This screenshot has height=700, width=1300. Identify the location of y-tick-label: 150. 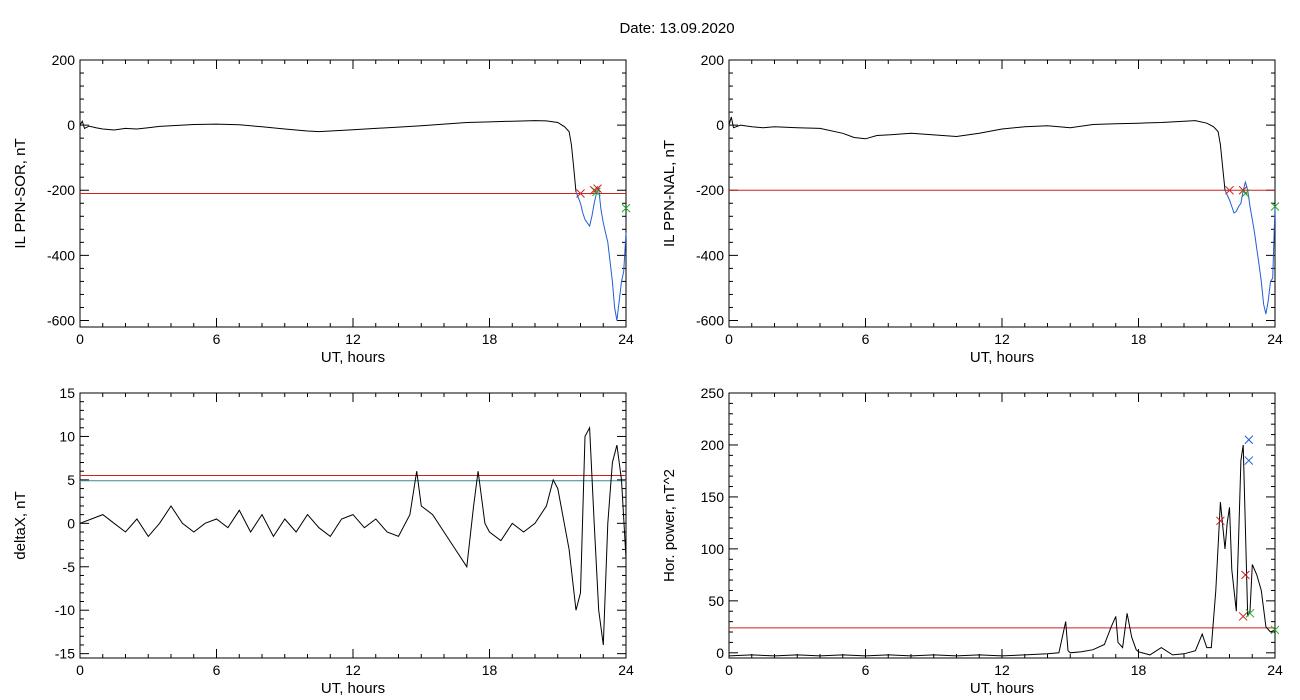
(713, 497).